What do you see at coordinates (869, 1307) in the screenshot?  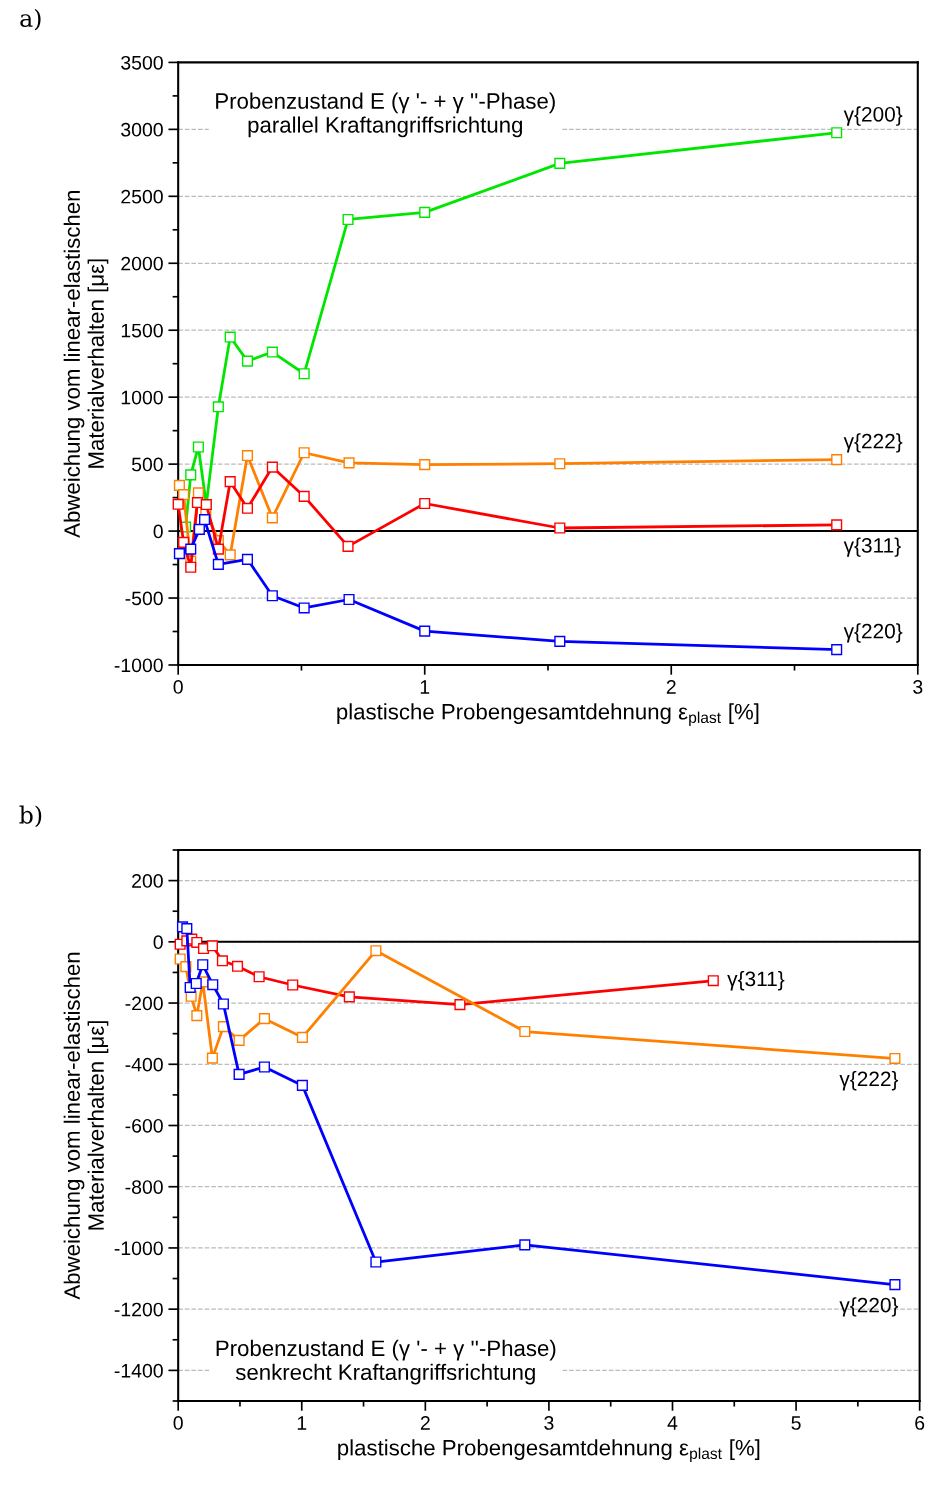 I see `series-label: γ{220}` at bounding box center [869, 1307].